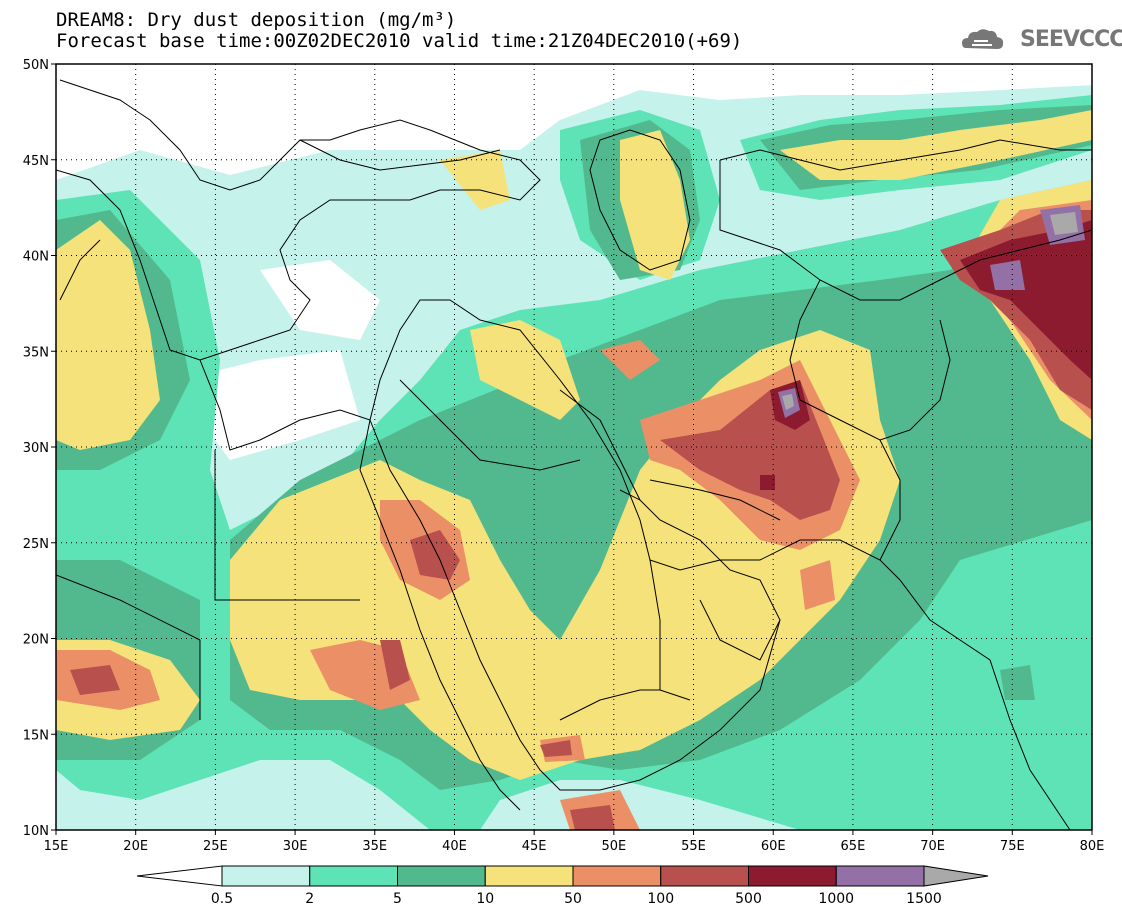 This screenshot has height=922, width=1122. I want to click on colorbar-min-triangle, so click(179, 876).